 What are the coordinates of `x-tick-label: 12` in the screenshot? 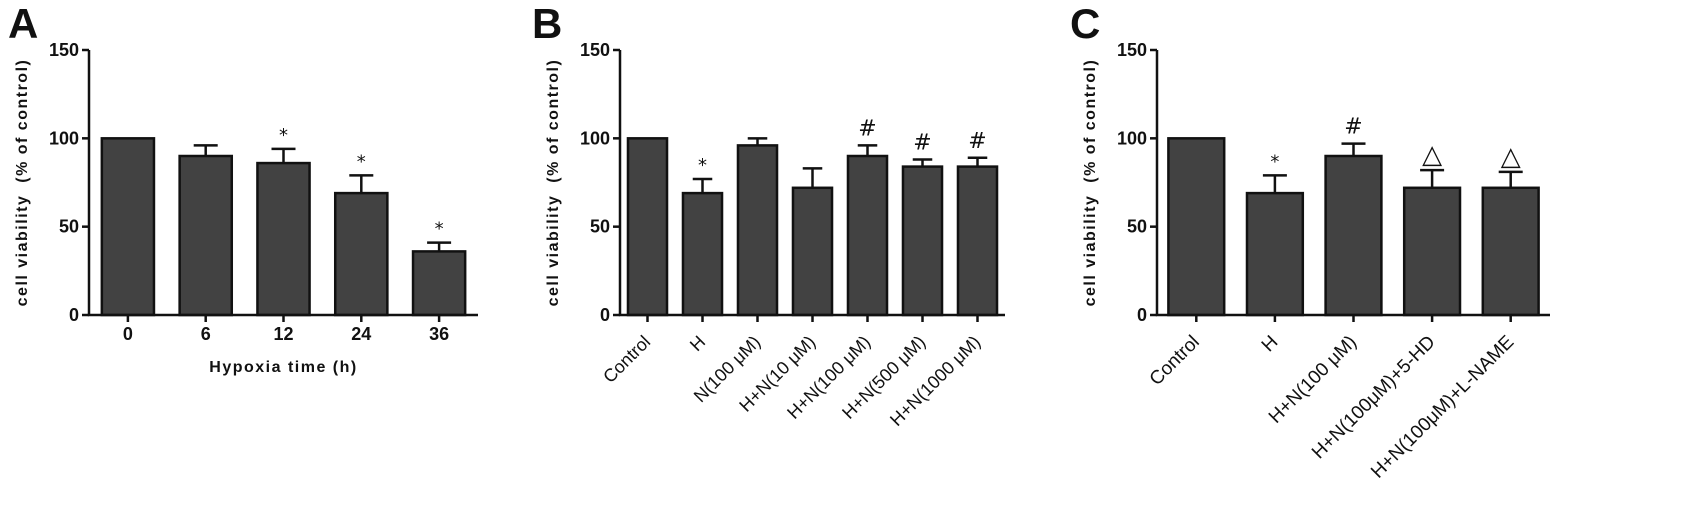 It's located at (283, 334).